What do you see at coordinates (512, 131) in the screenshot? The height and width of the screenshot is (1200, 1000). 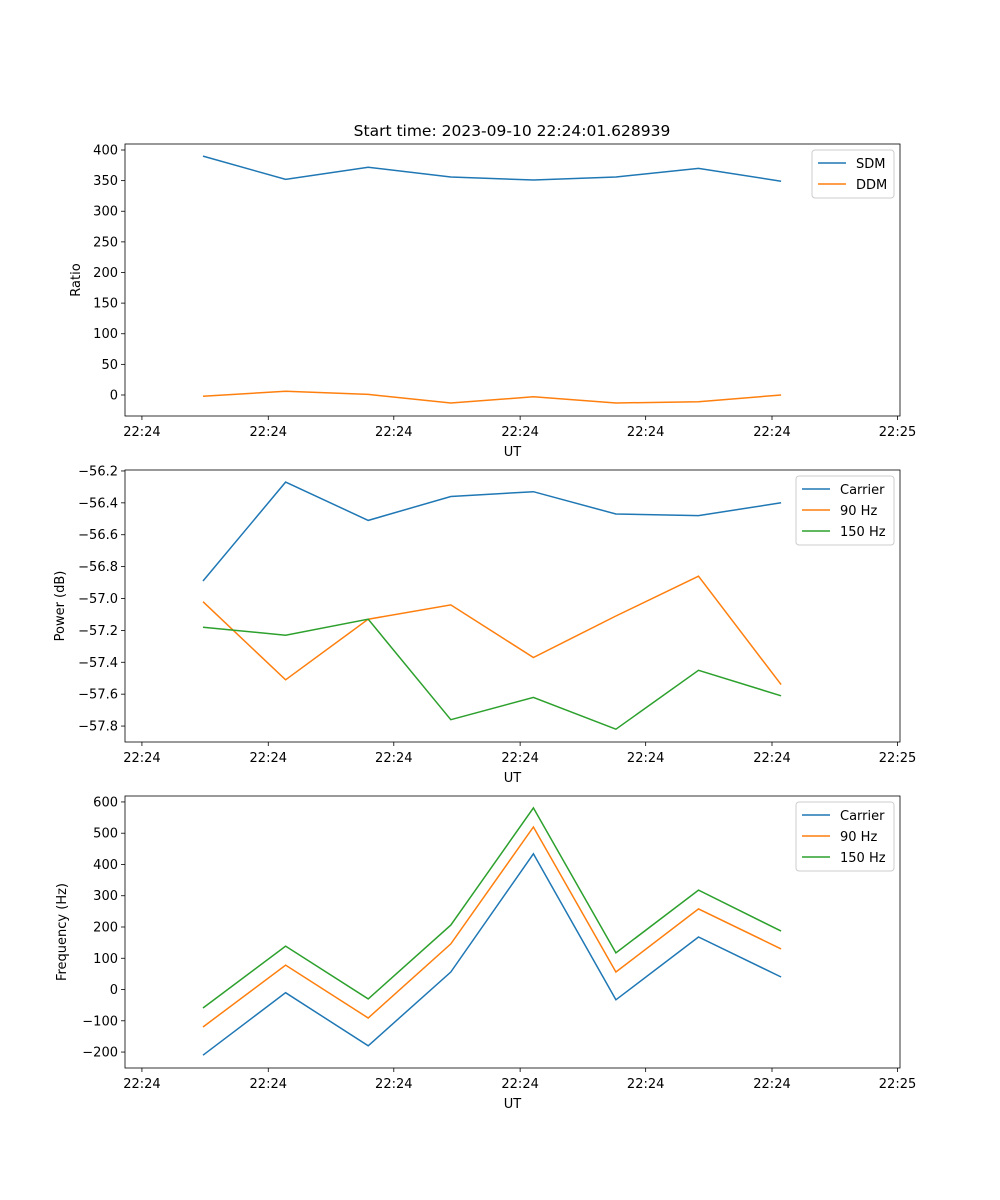 I see `figure-title: Start time: 2023-09-10 22:24:01.628939` at bounding box center [512, 131].